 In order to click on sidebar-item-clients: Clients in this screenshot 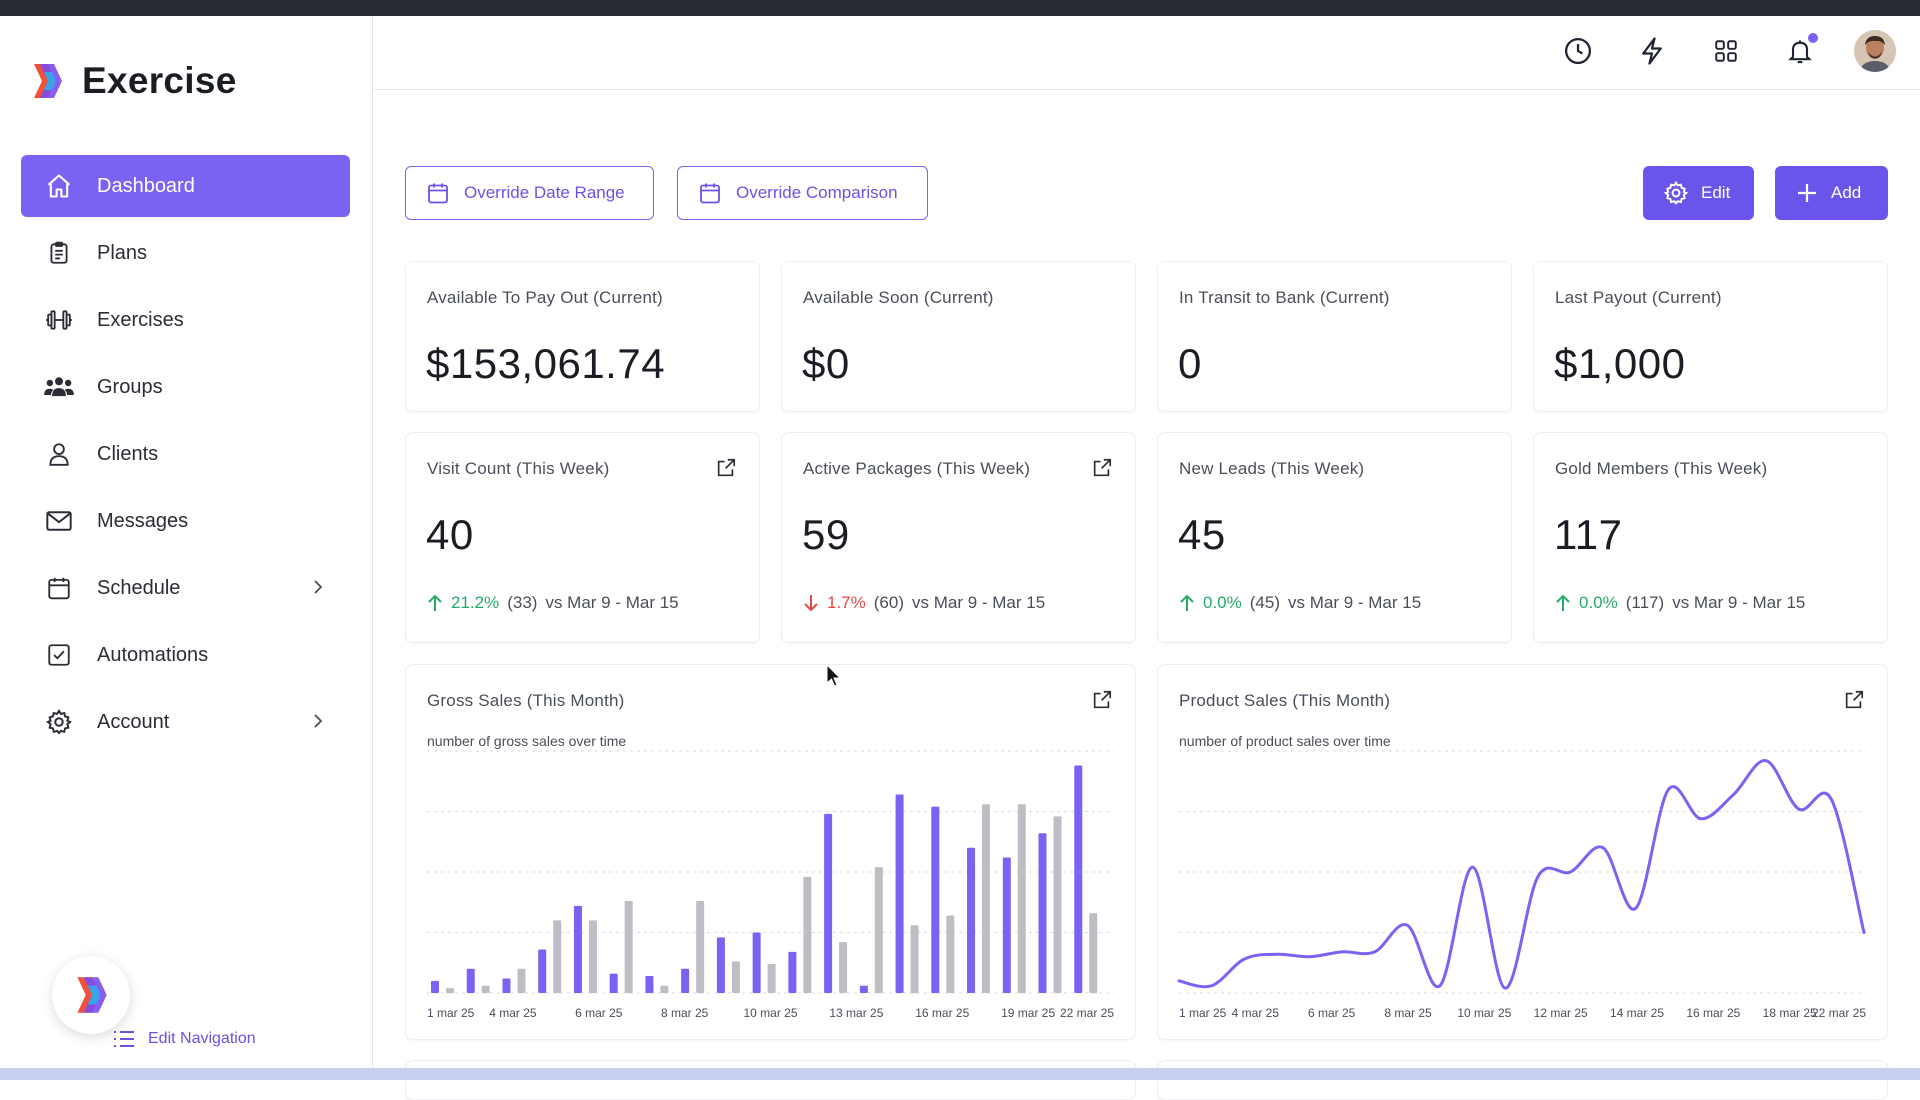, I will do `click(185, 454)`.